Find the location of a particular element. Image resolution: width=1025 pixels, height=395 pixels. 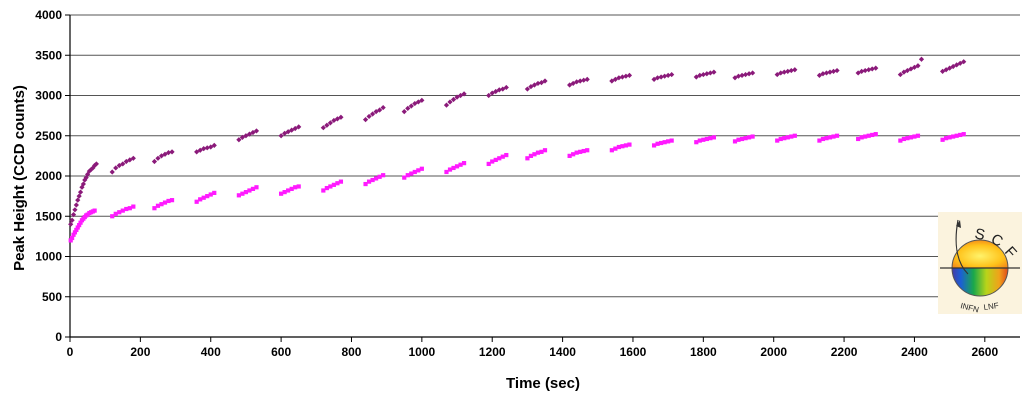

logo-caption-infn: INFN is located at coordinates (970, 307).